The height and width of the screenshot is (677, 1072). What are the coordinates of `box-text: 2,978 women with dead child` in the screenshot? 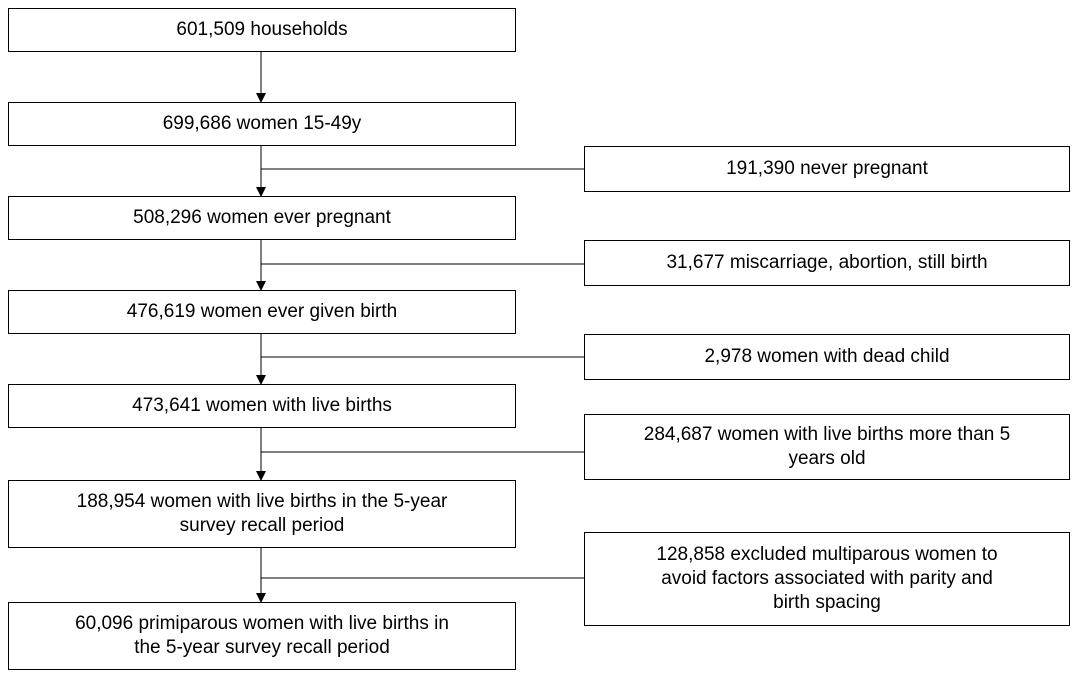 It's located at (827, 356).